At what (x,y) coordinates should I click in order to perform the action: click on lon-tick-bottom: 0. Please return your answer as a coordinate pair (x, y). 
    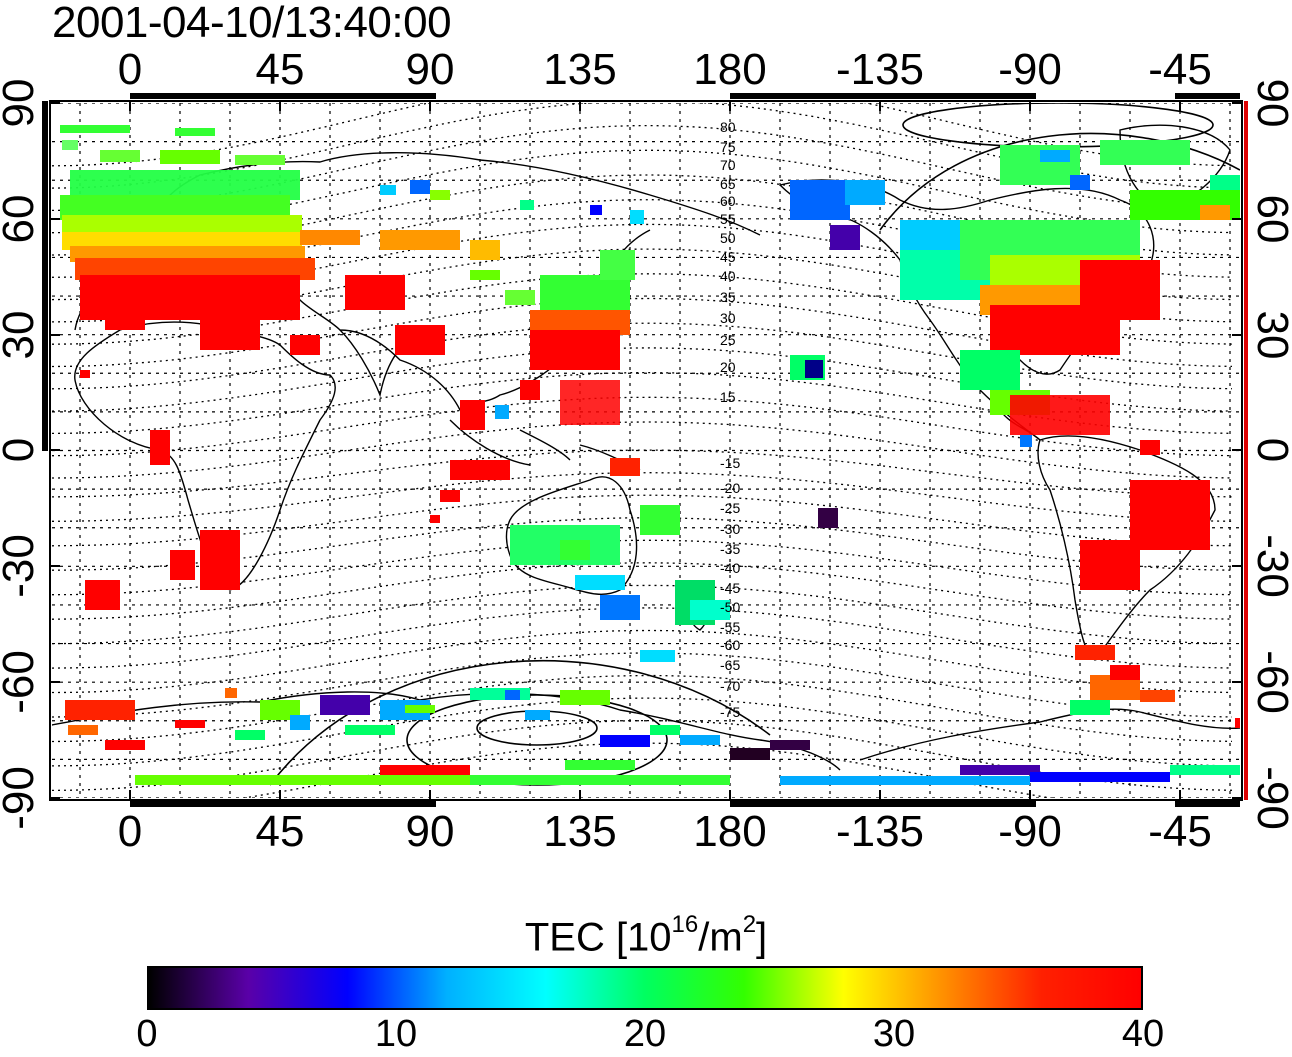
    Looking at the image, I should click on (130, 831).